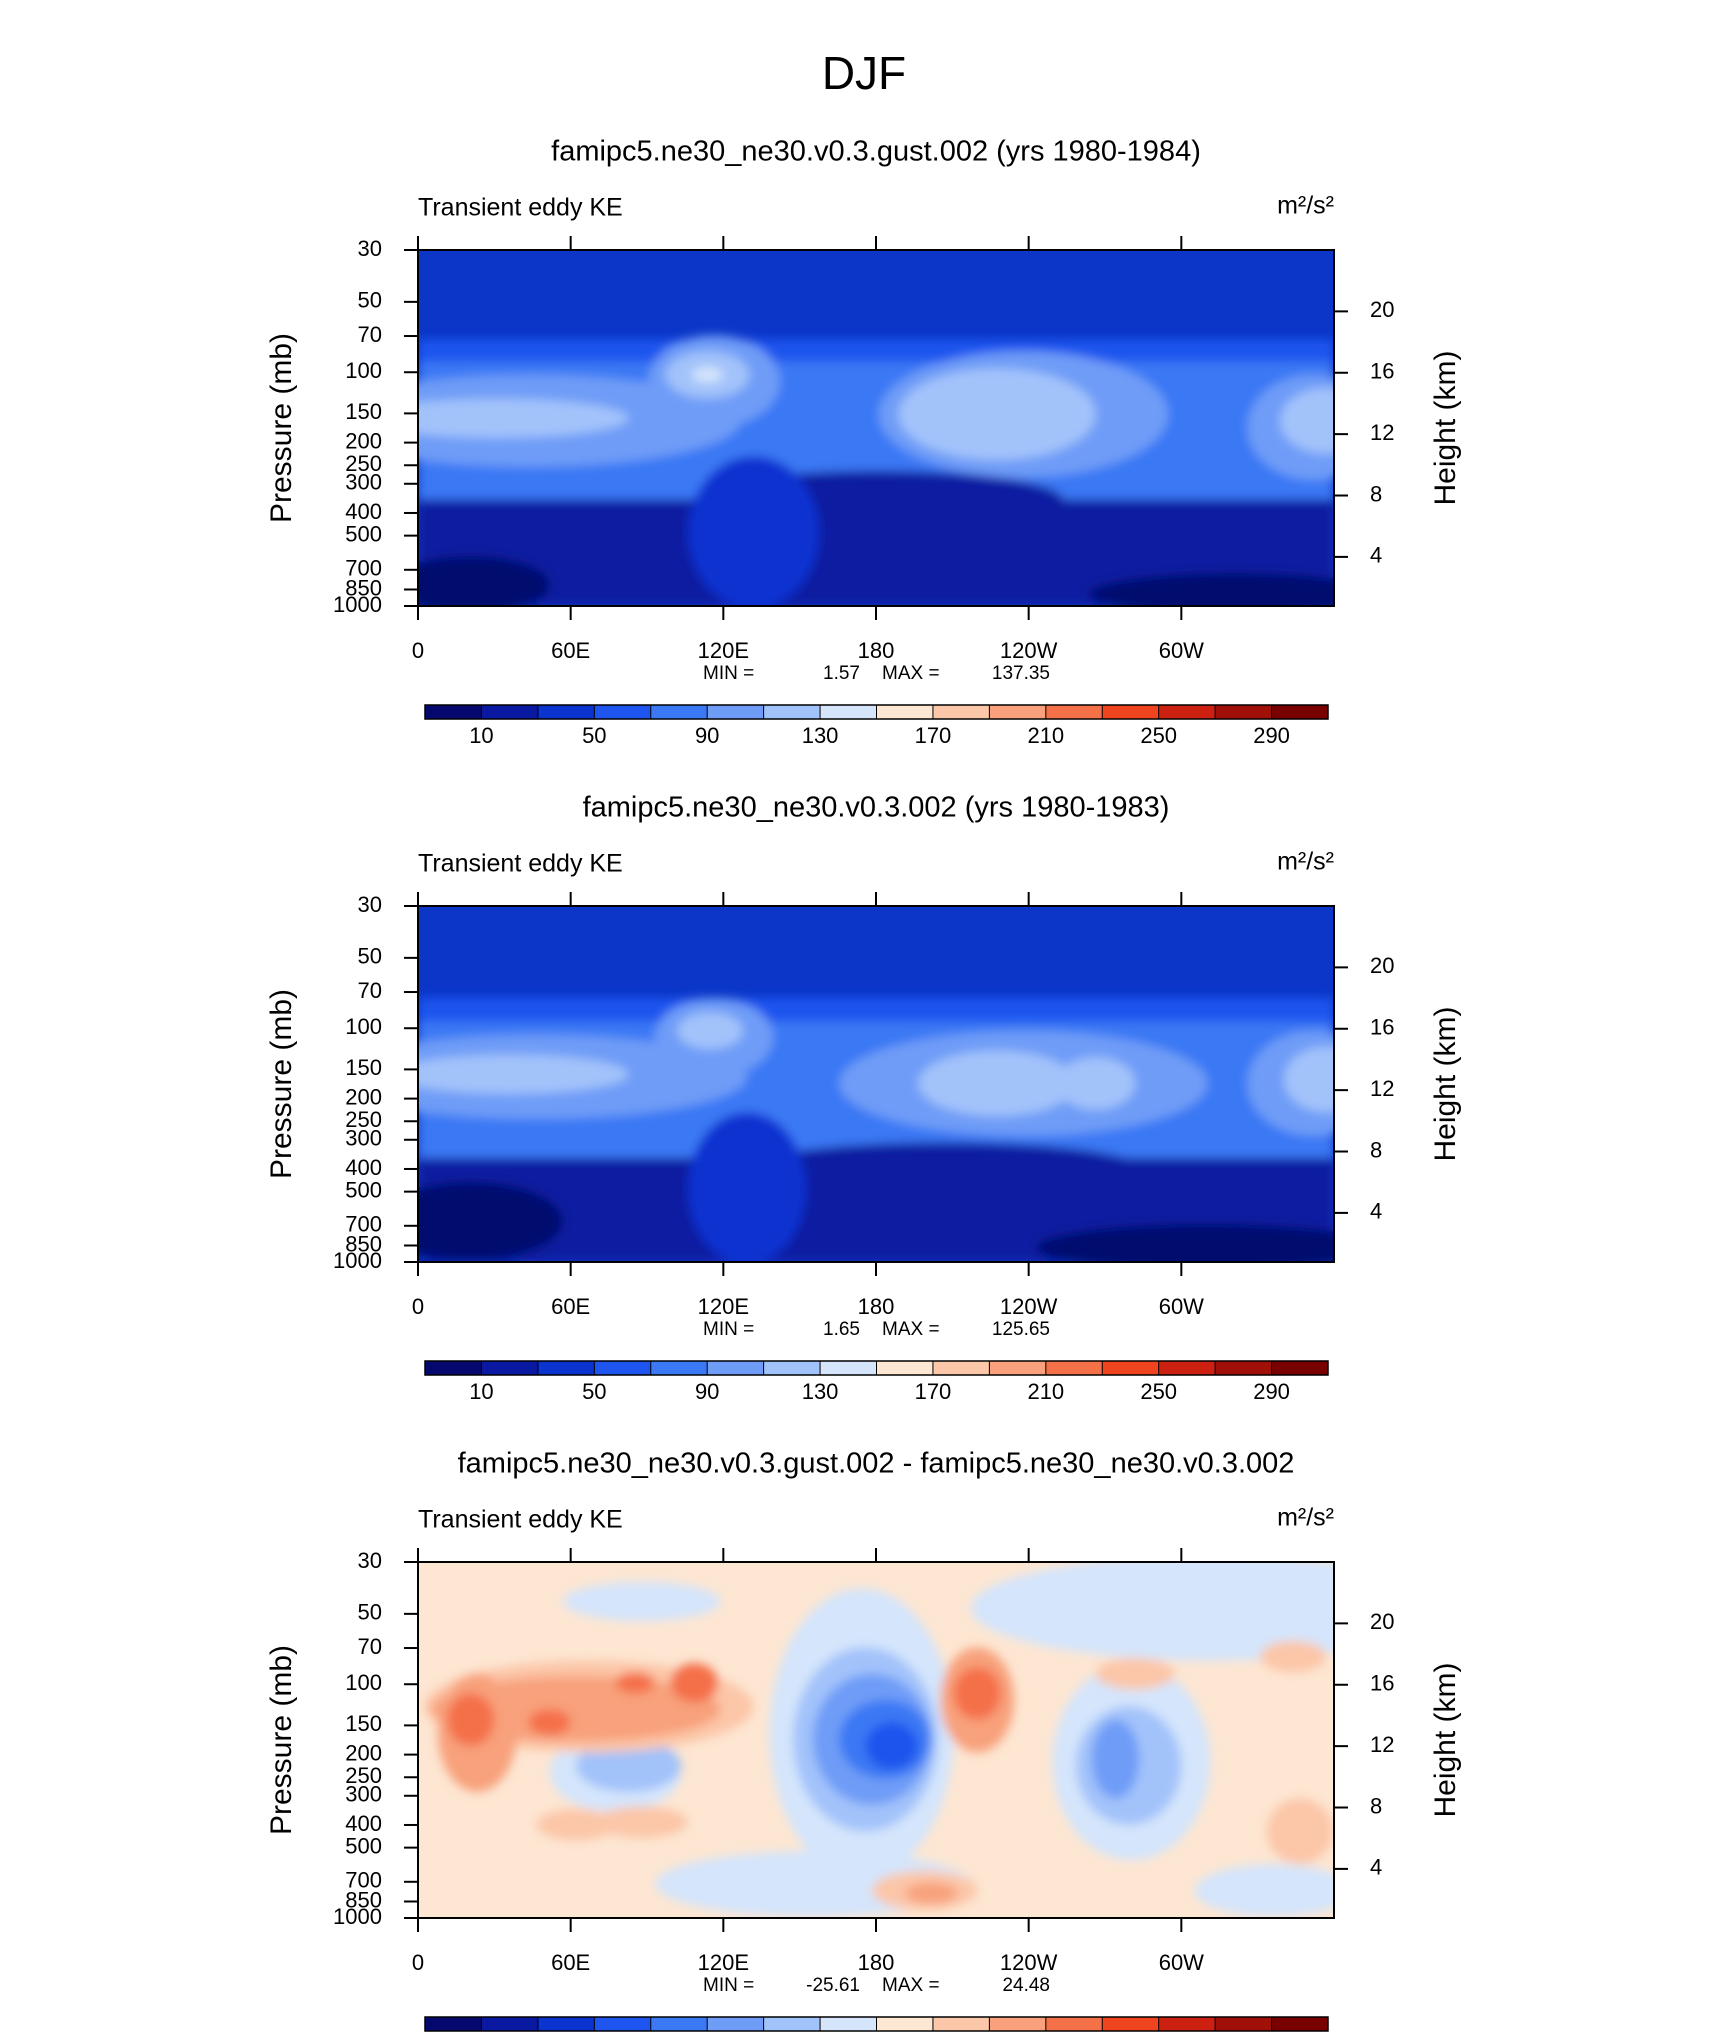  What do you see at coordinates (1382, 371) in the screenshot?
I see `y2-tick-label: 16` at bounding box center [1382, 371].